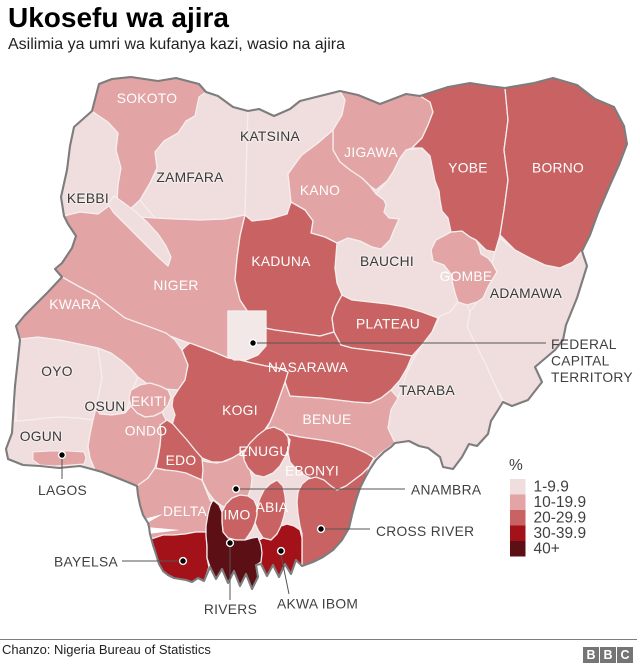 The image size is (640, 665). What do you see at coordinates (270, 136) in the screenshot?
I see `svg-text: KATSINA` at bounding box center [270, 136].